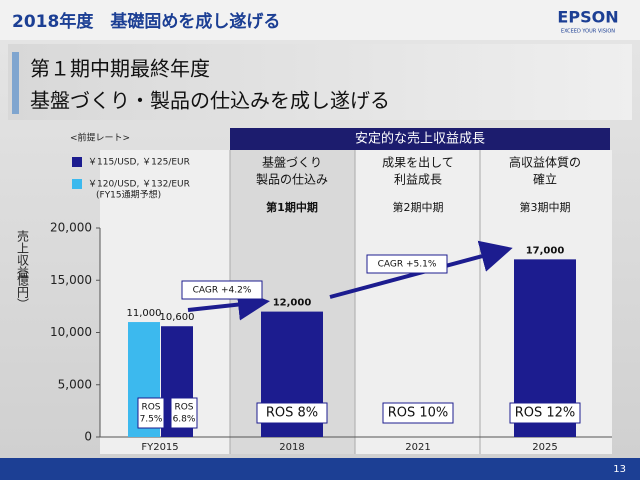  I want to click on ros-label: ROS 12%, so click(545, 413).